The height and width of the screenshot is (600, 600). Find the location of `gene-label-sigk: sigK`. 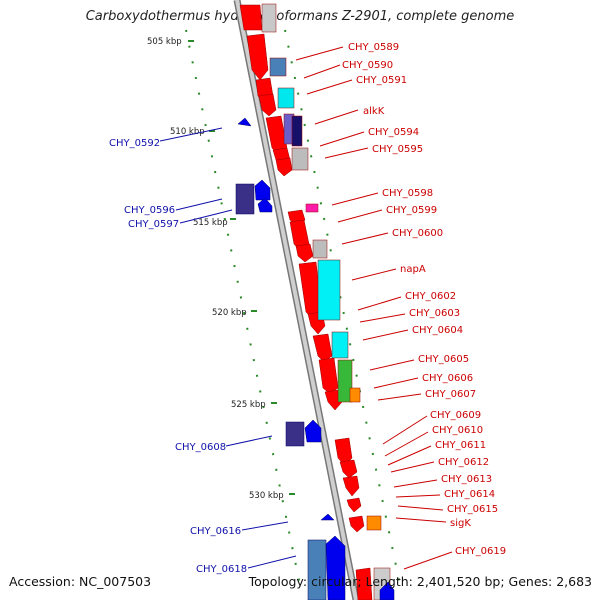

gene-label-sigk: sigK is located at coordinates (460, 523).